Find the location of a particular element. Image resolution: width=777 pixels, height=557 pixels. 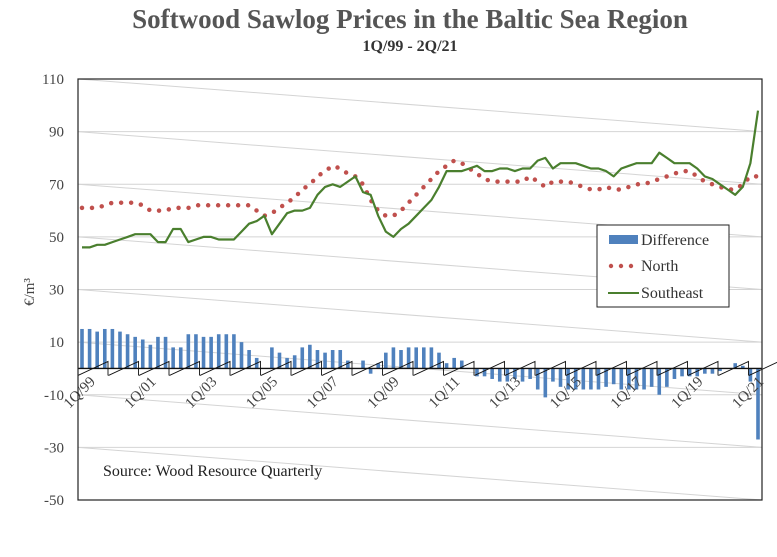

x-tick-label: 1Q/07 is located at coordinates (323, 393).